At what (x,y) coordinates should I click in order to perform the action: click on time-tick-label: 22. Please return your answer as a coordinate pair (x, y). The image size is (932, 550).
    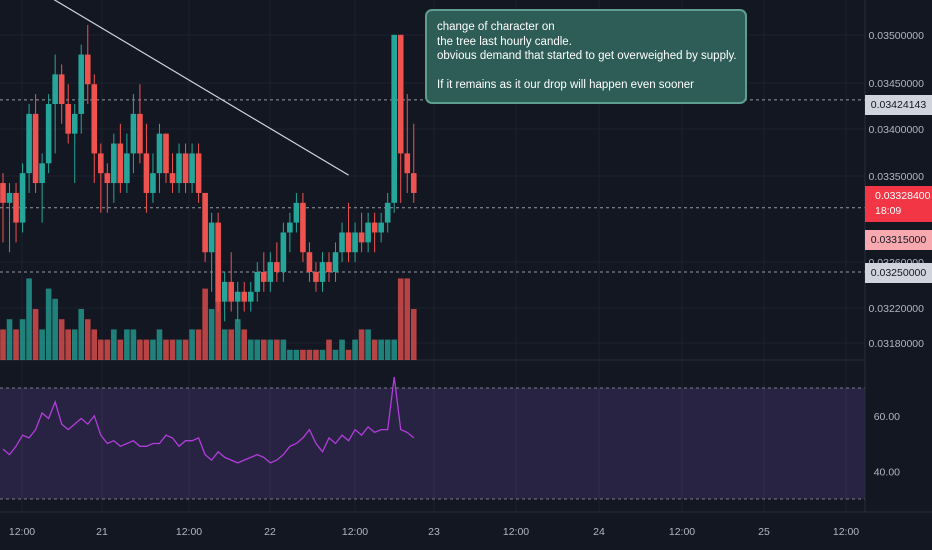
    Looking at the image, I should click on (270, 532).